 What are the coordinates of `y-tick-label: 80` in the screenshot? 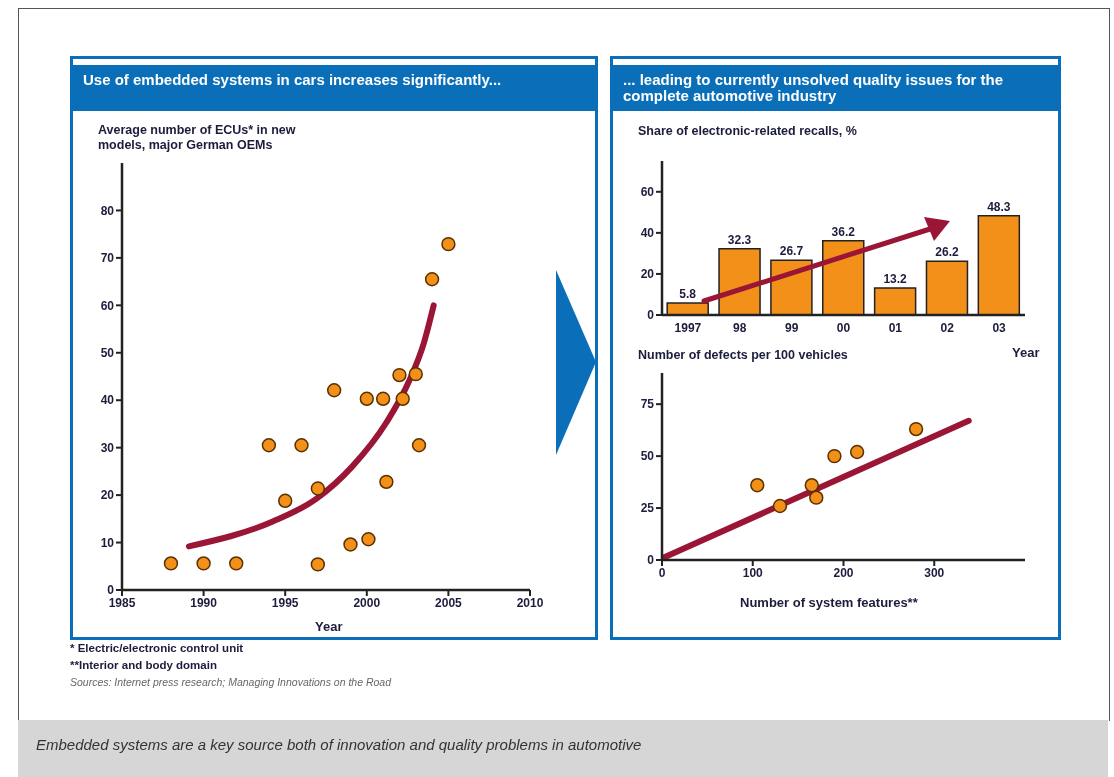 It's located at (107, 210).